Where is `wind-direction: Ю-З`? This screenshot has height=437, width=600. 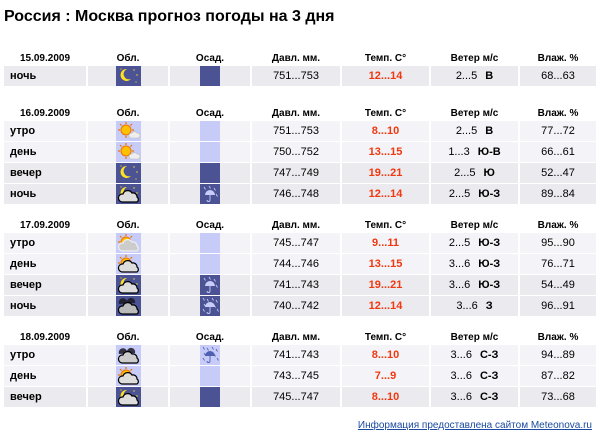 wind-direction: Ю-З is located at coordinates (489, 264).